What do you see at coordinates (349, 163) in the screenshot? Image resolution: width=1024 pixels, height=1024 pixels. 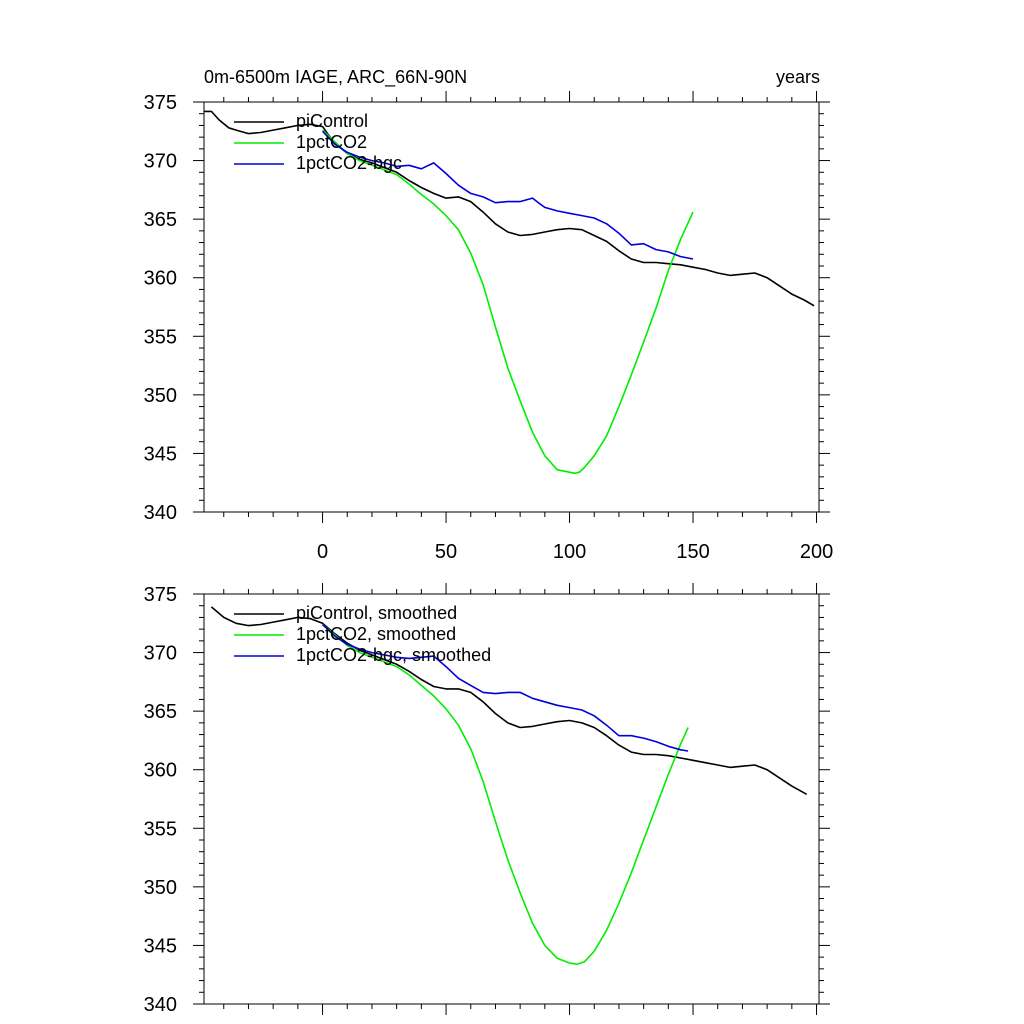 I see `legend-label-2: 1pctCO2-bgc` at bounding box center [349, 163].